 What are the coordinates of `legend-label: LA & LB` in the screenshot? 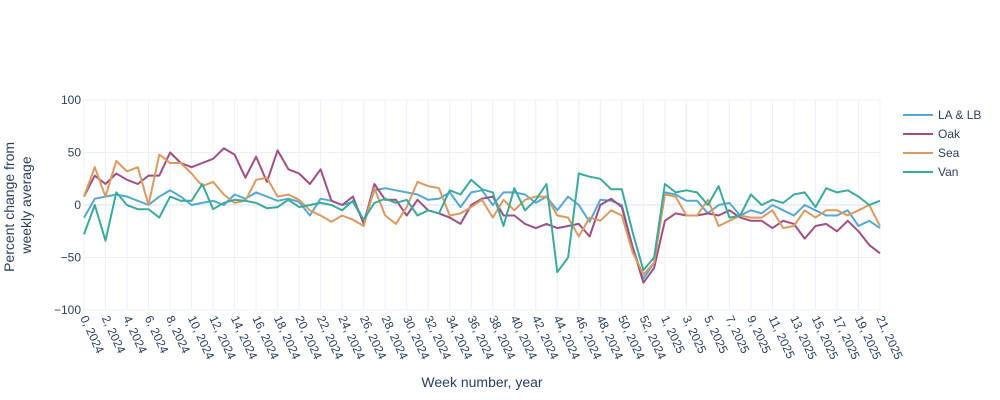 It's located at (959, 115).